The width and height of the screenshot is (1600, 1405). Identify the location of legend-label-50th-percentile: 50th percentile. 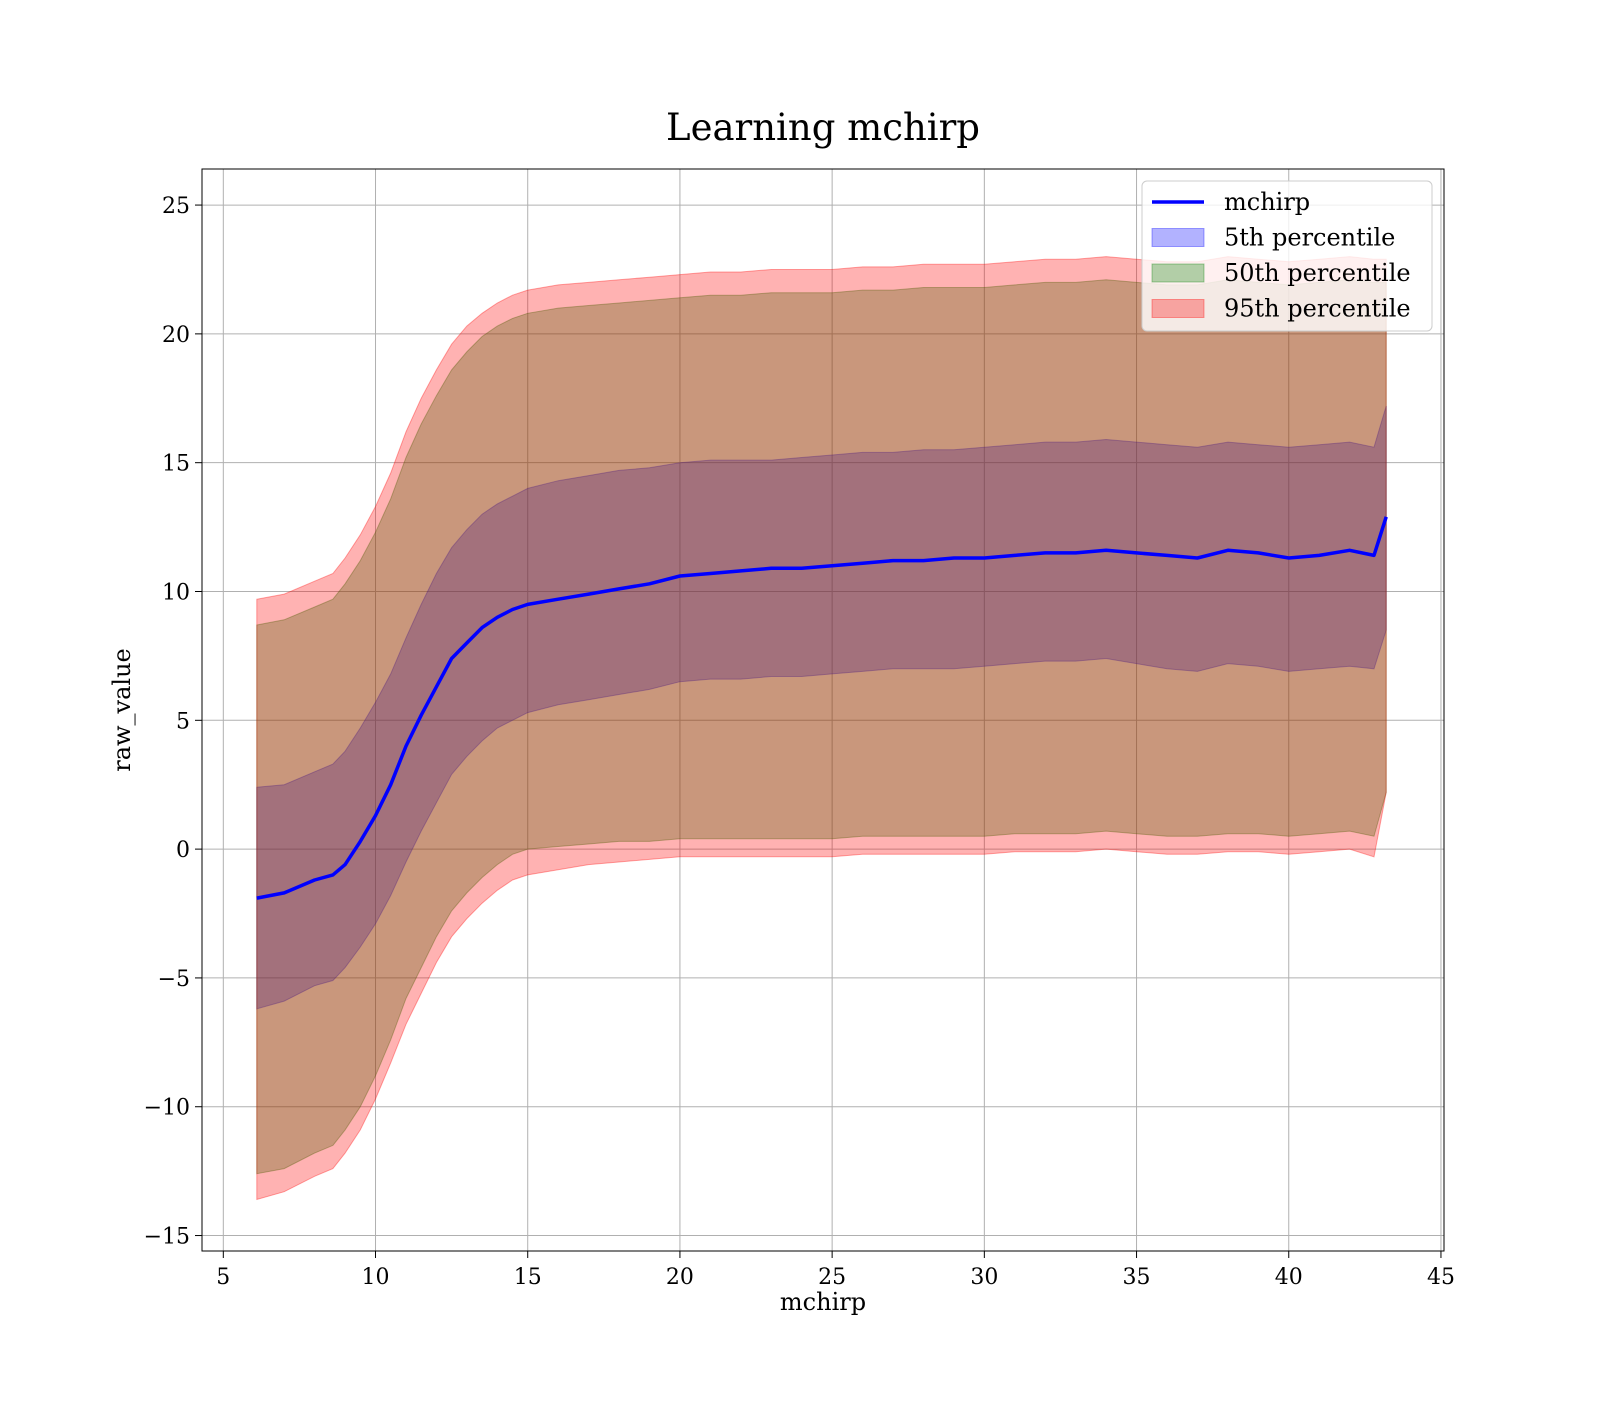
(1317, 273).